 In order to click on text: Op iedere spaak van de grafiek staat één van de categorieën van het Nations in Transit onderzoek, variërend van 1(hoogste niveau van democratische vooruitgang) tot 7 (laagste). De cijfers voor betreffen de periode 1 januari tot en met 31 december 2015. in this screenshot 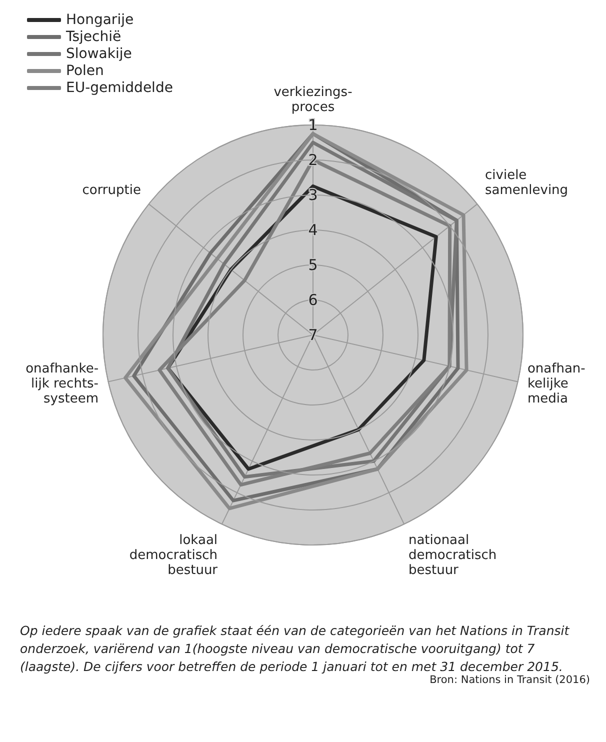, I will do `click(295, 648)`.